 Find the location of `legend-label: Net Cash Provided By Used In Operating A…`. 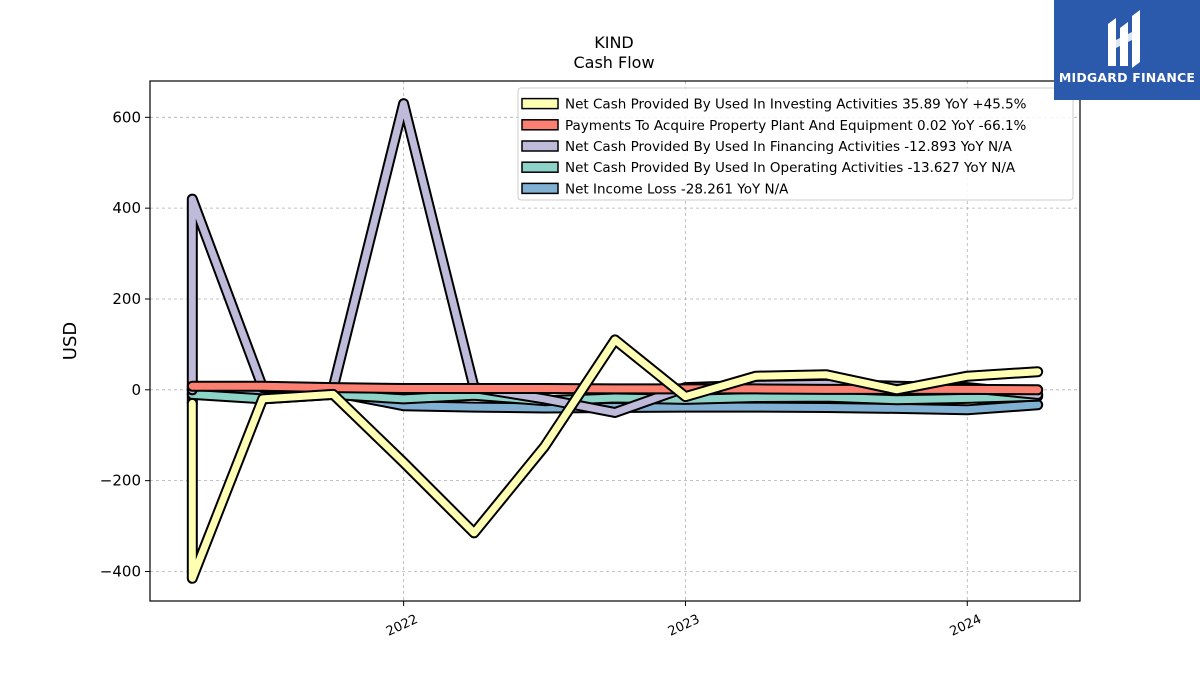

legend-label: Net Cash Provided By Used In Operating A… is located at coordinates (790, 168).